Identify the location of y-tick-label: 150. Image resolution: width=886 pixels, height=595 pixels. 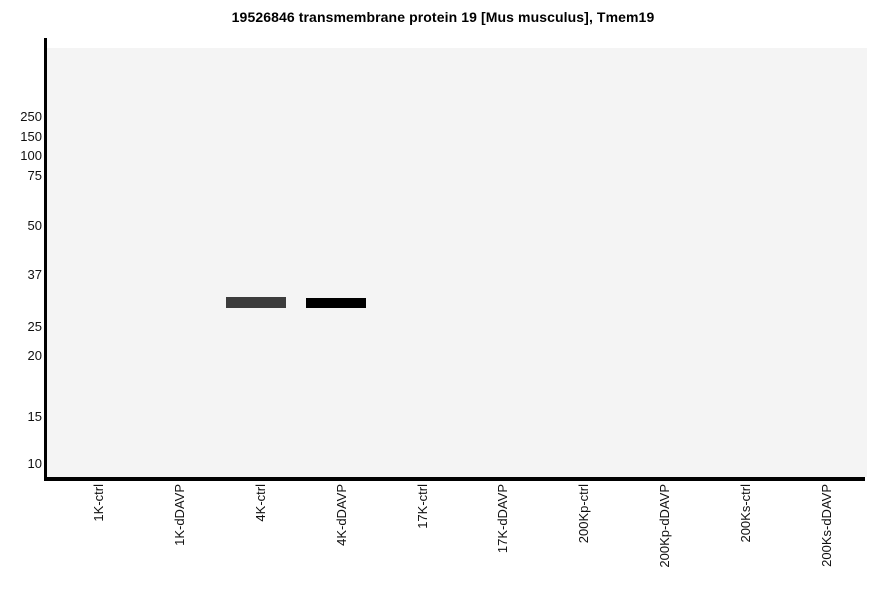
(31, 136).